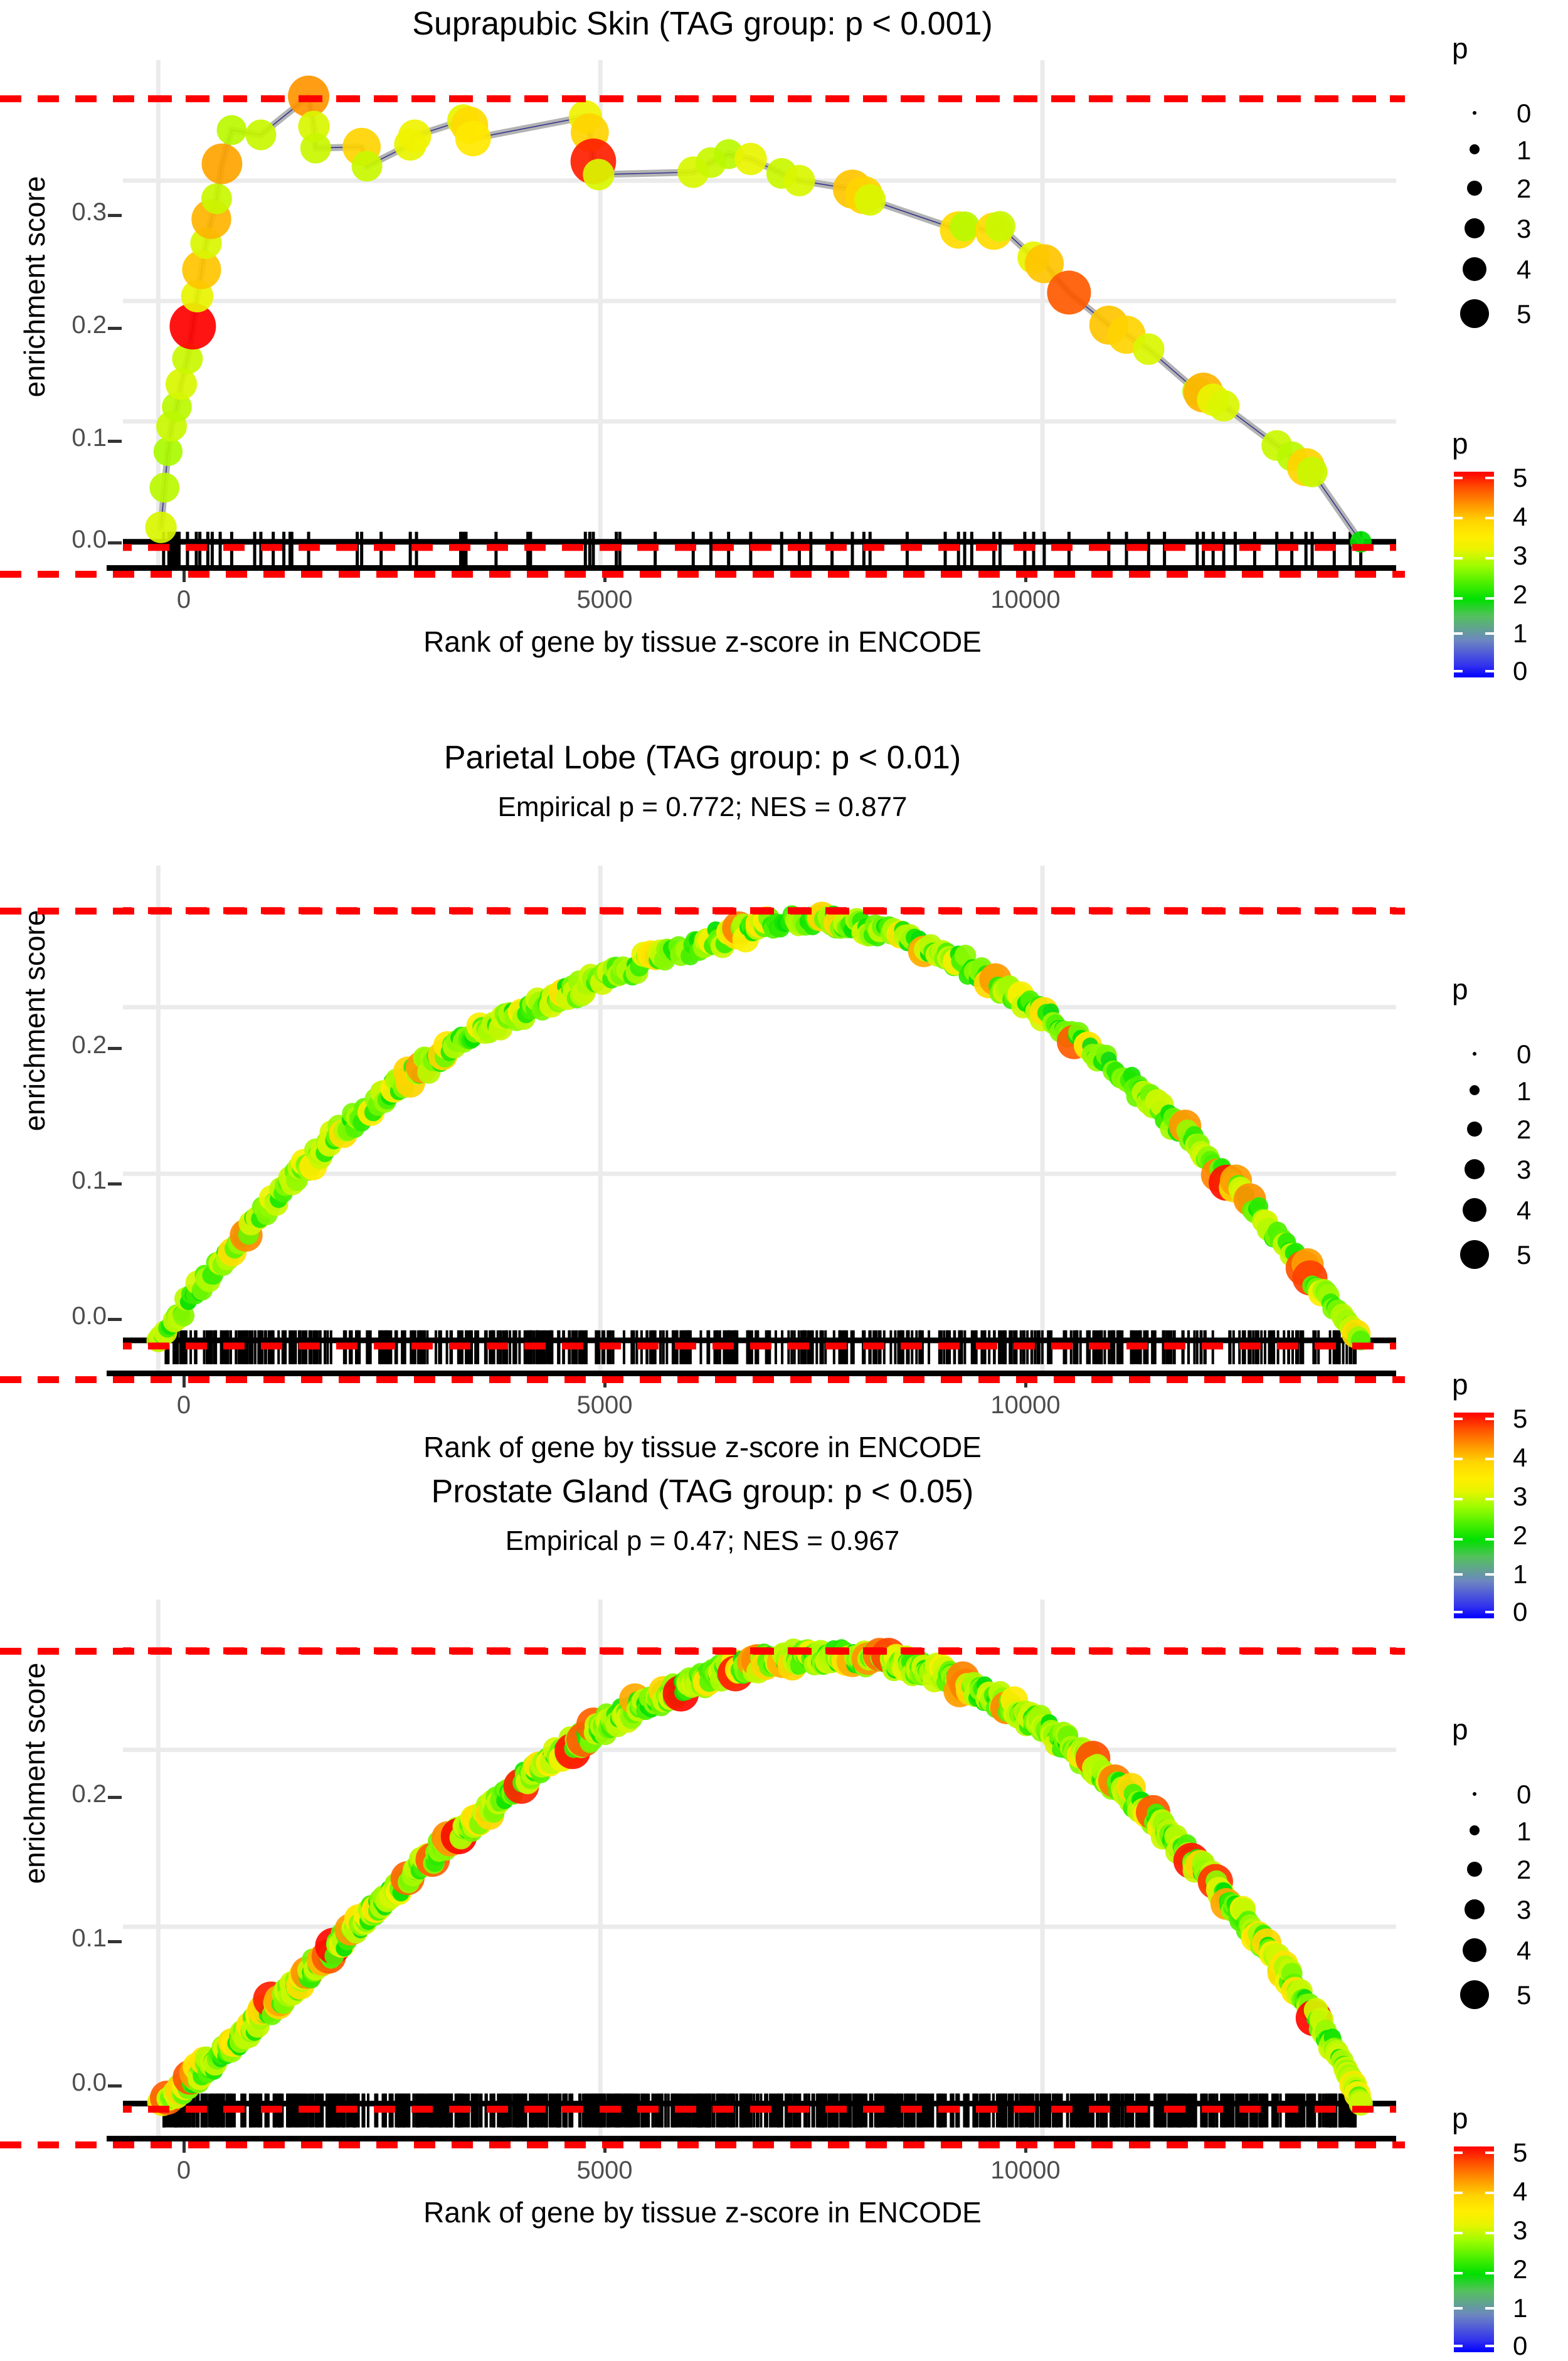 This screenshot has width=1568, height=2361. Describe the element at coordinates (1520, 2308) in the screenshot. I see `color-legend-label-1: 1` at that location.